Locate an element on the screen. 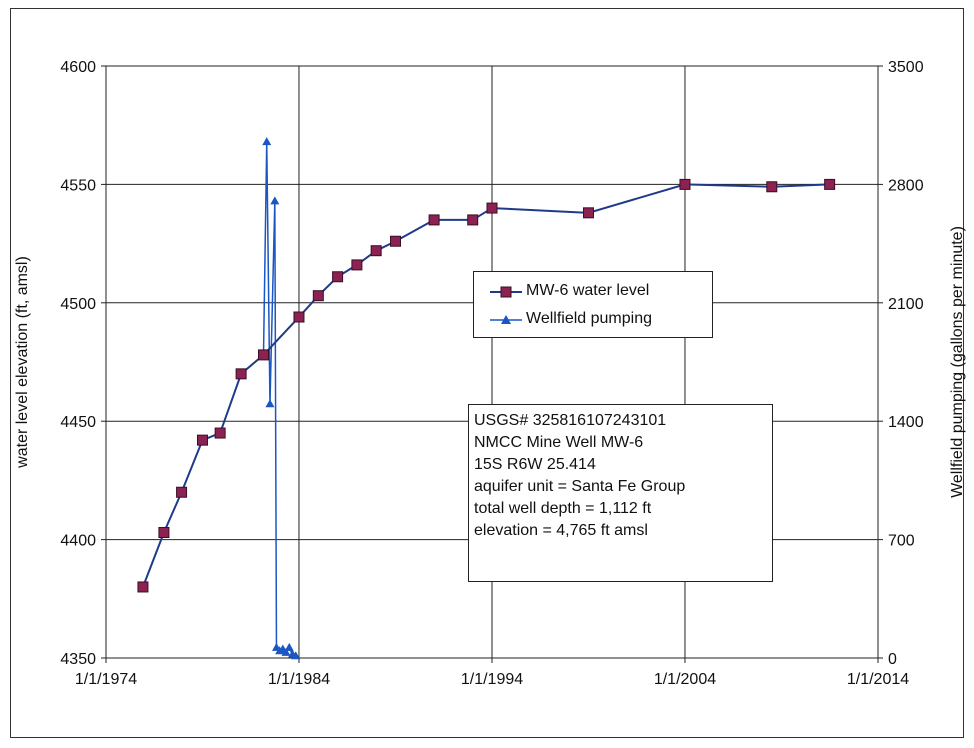 Image resolution: width=974 pixels, height=748 pixels. x-tick-label: 1/1/1994 is located at coordinates (492, 679).